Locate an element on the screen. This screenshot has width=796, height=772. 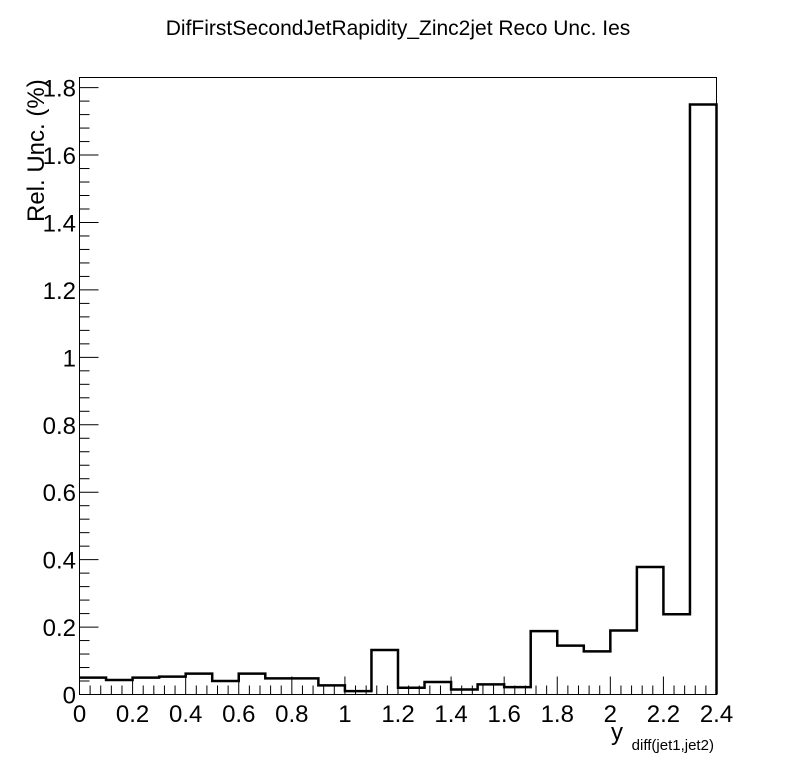
x-tick-label: 0.4 is located at coordinates (185, 714).